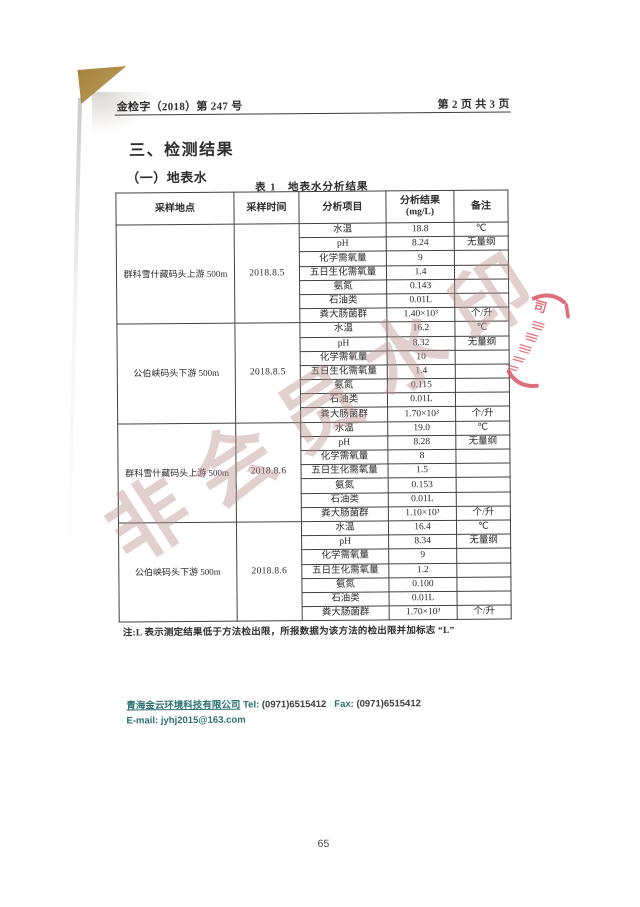  I want to click on doc-number: 金检字（2018）第 247 号, so click(179, 107).